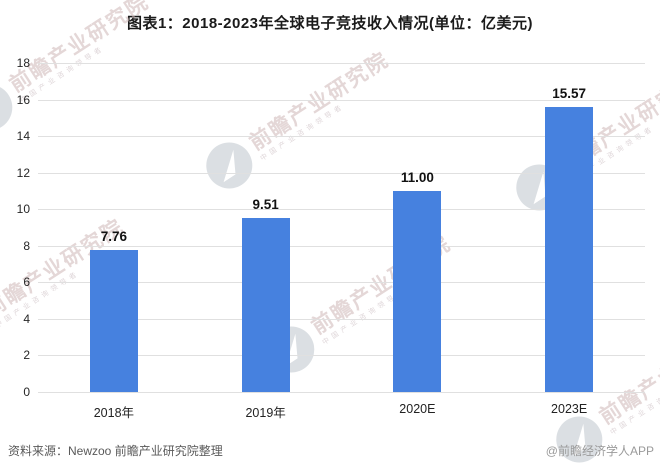 The width and height of the screenshot is (660, 471). Describe the element at coordinates (265, 305) in the screenshot. I see `bar-2019年` at that location.